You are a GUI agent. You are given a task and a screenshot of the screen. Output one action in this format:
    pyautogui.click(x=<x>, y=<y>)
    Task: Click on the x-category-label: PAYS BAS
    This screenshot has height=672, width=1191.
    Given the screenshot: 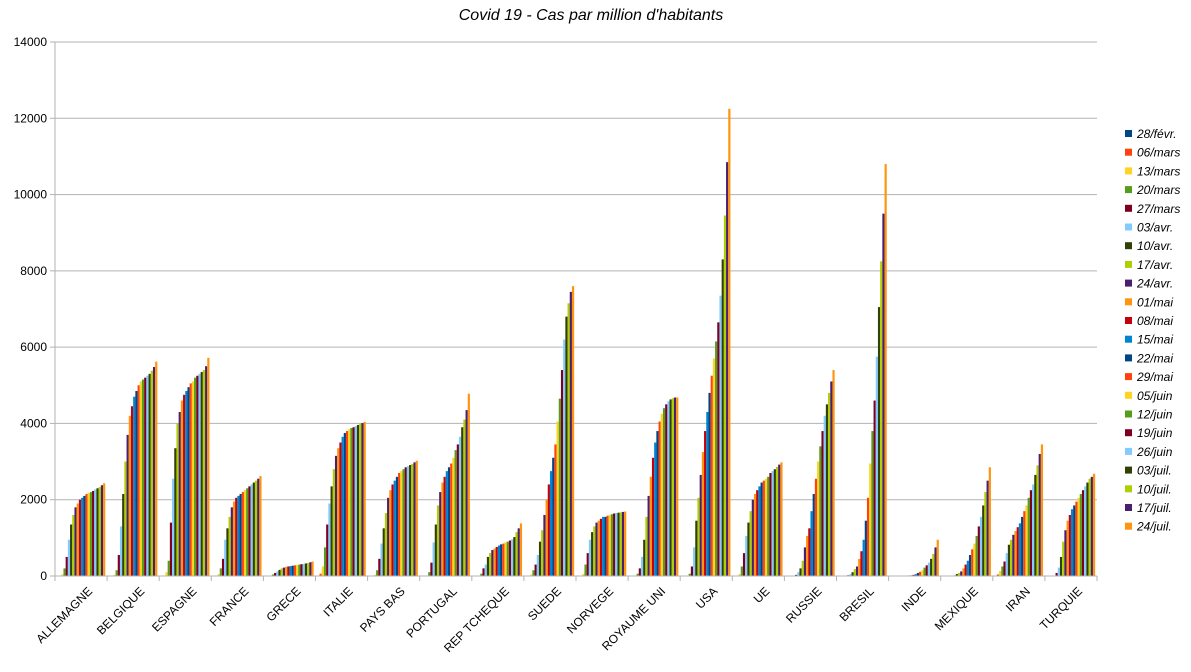 What is the action you would take?
    pyautogui.click(x=382, y=609)
    